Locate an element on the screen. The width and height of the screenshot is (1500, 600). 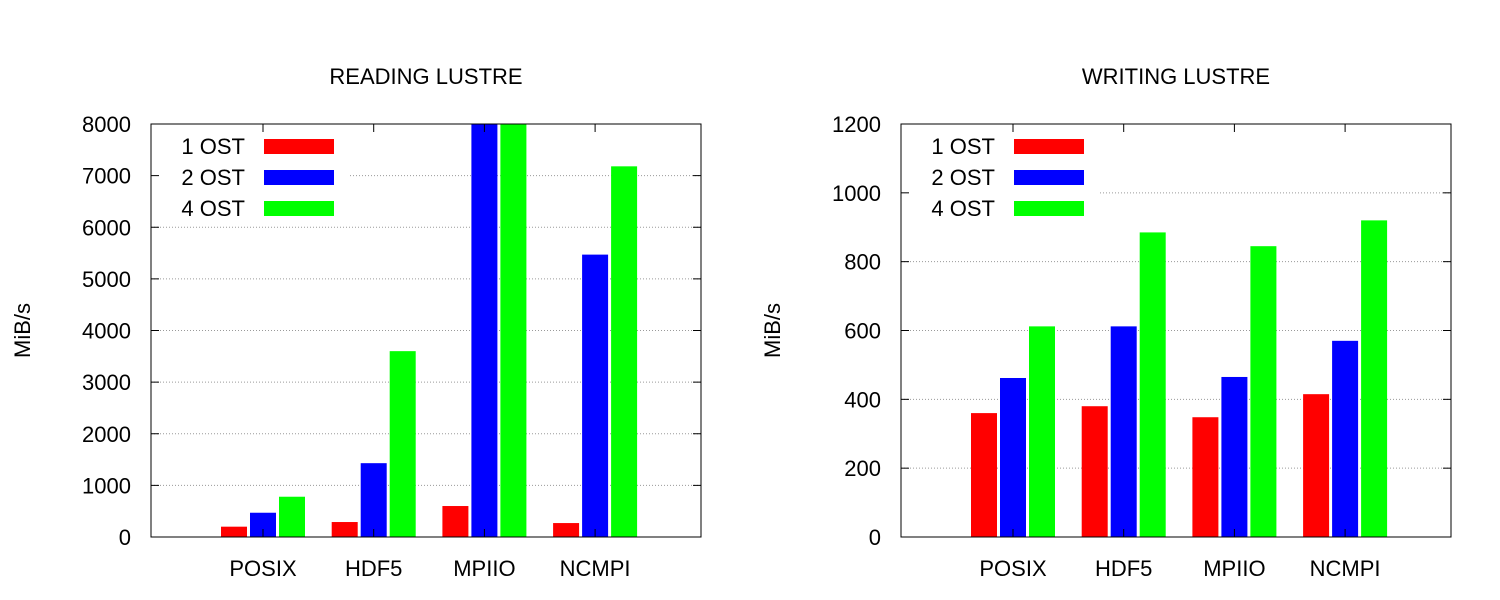
y-tick-label: 7000 is located at coordinates (106, 176).